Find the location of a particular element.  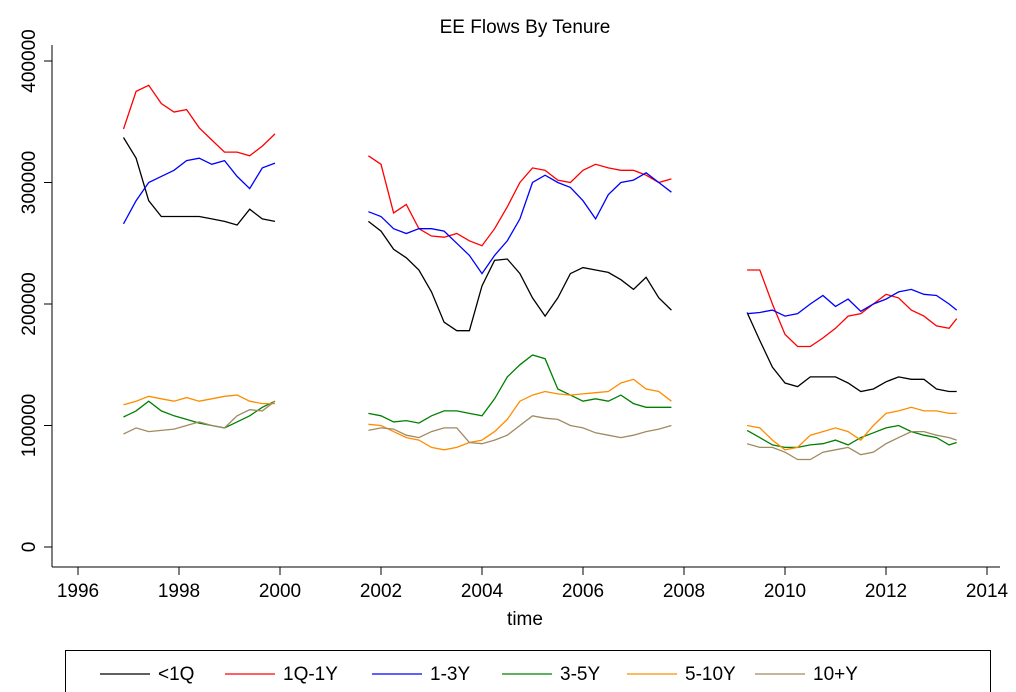

x-tick-label: 2004 is located at coordinates (482, 591).